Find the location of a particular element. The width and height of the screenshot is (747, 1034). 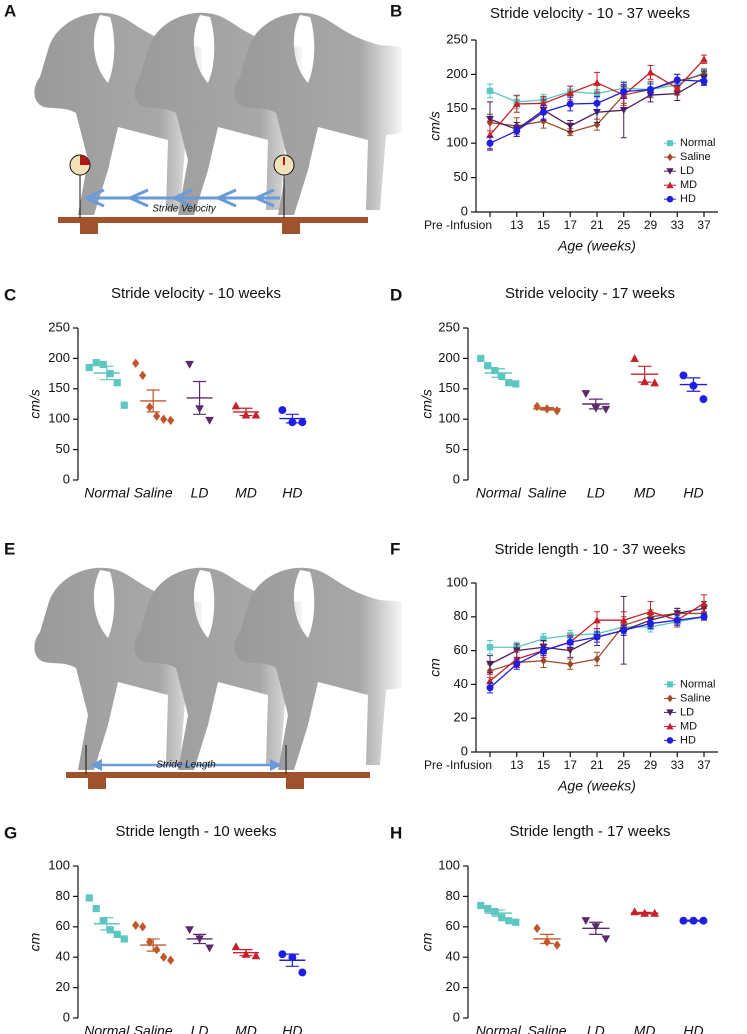

x-tick-label: 15 is located at coordinates (544, 765).